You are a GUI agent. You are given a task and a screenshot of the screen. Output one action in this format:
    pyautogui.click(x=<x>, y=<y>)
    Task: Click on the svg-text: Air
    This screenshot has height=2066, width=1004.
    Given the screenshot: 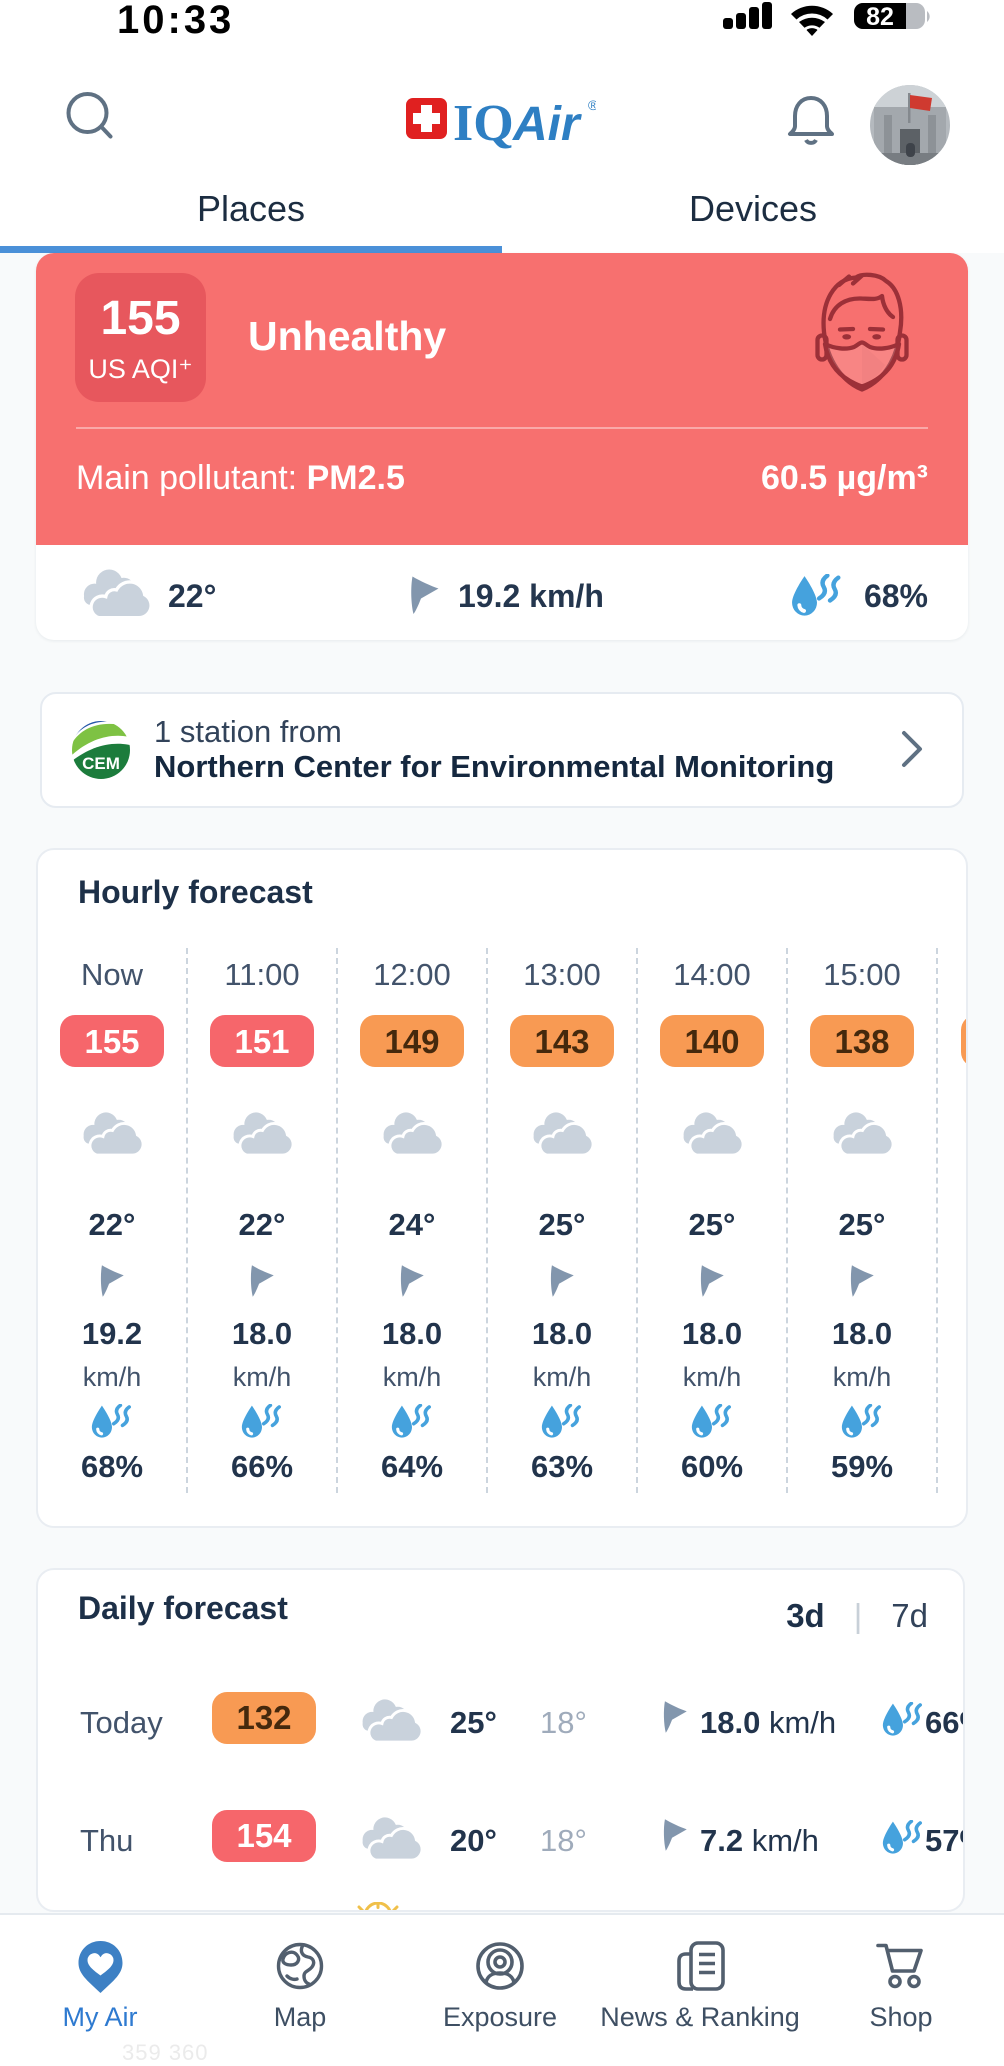 What is the action you would take?
    pyautogui.click(x=547, y=124)
    